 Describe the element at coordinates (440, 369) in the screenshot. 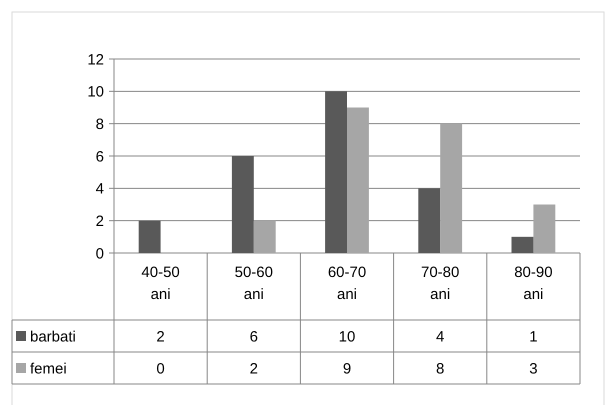

I see `data-label: 8` at that location.